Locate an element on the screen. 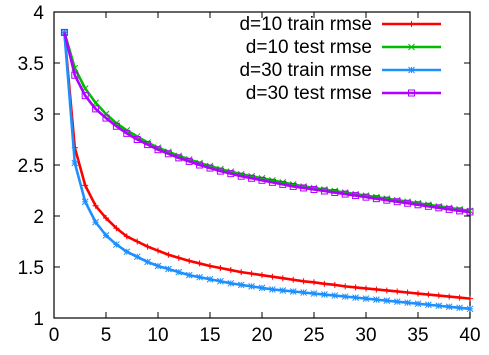  x-tick-label: 5 is located at coordinates (106, 335).